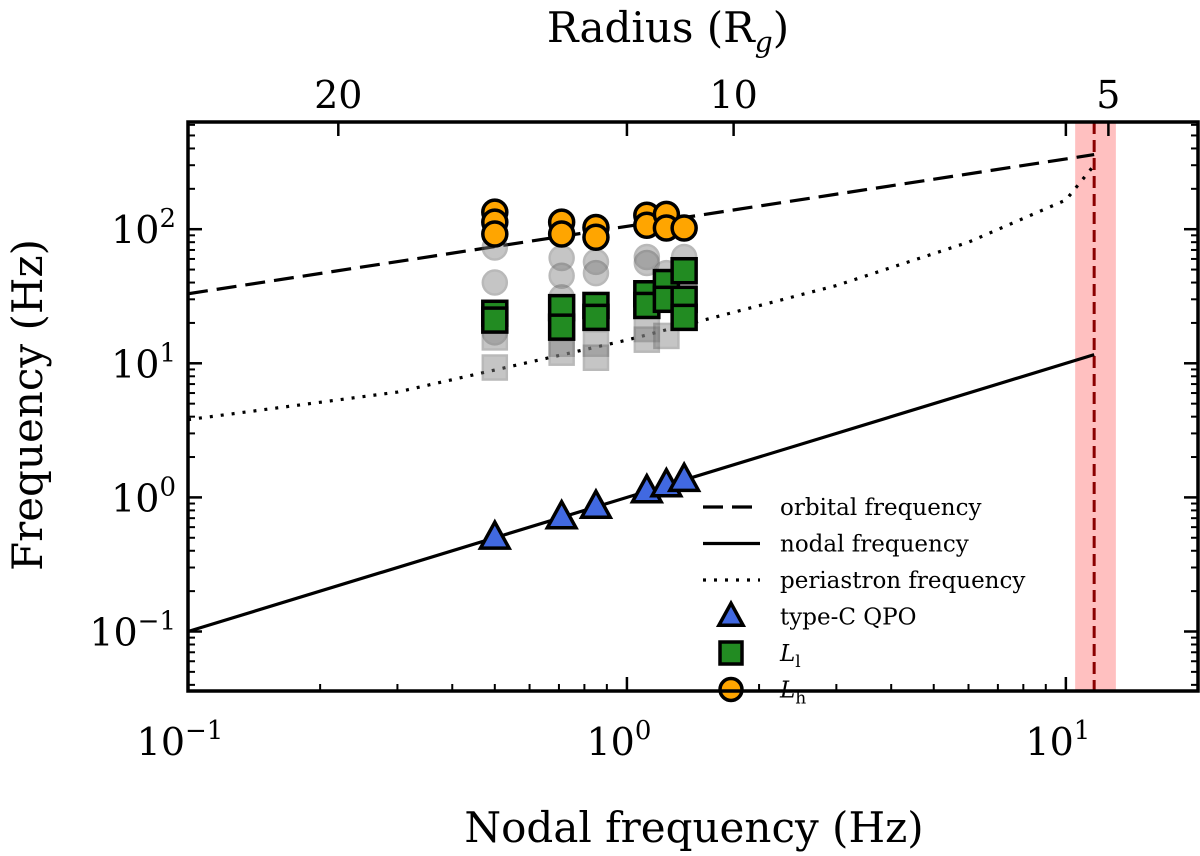  Describe the element at coordinates (731, 653) in the screenshot. I see `legend-square-icon` at that location.